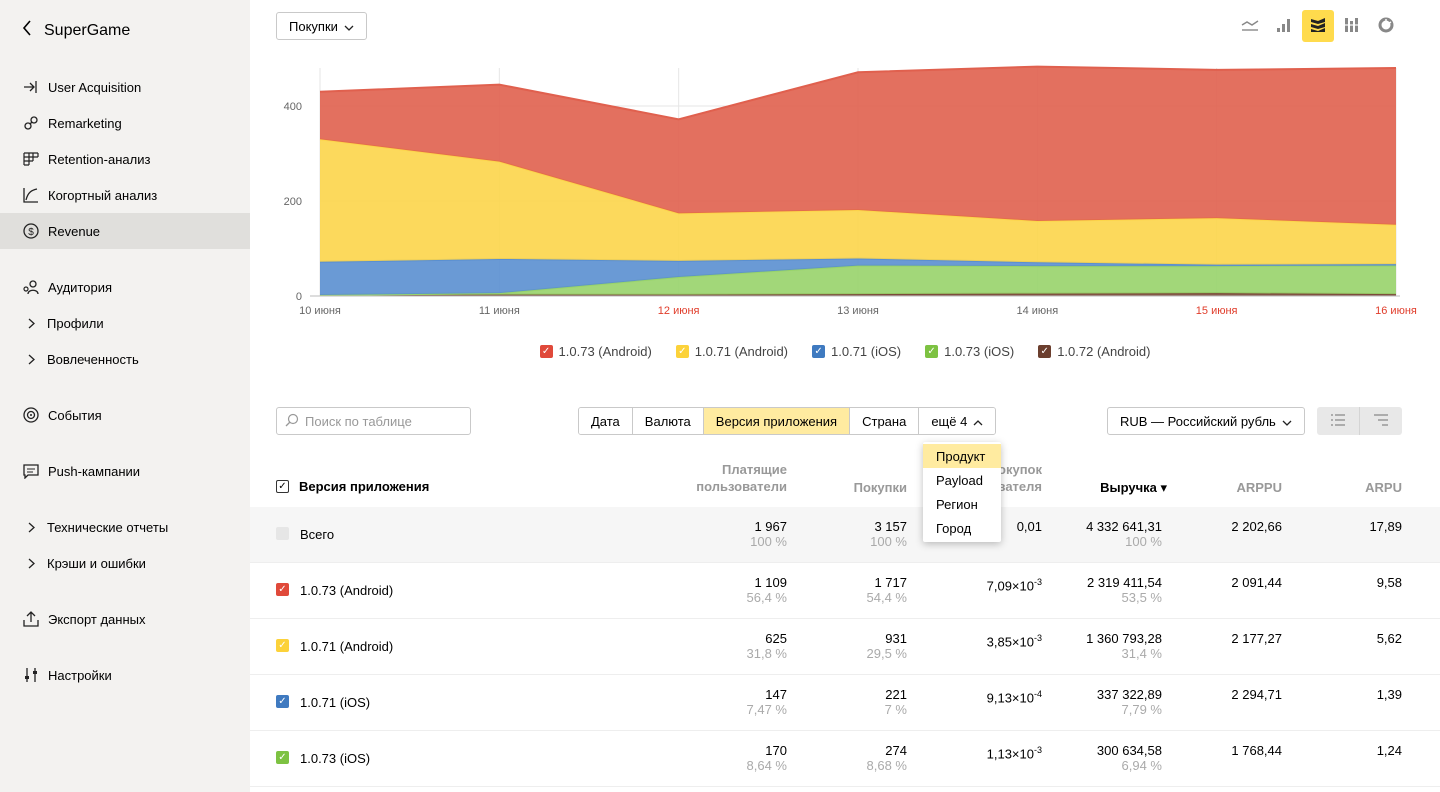  Describe the element at coordinates (125, 159) in the screenshot. I see `sidebar-item-retention: Retention-анализ` at that location.